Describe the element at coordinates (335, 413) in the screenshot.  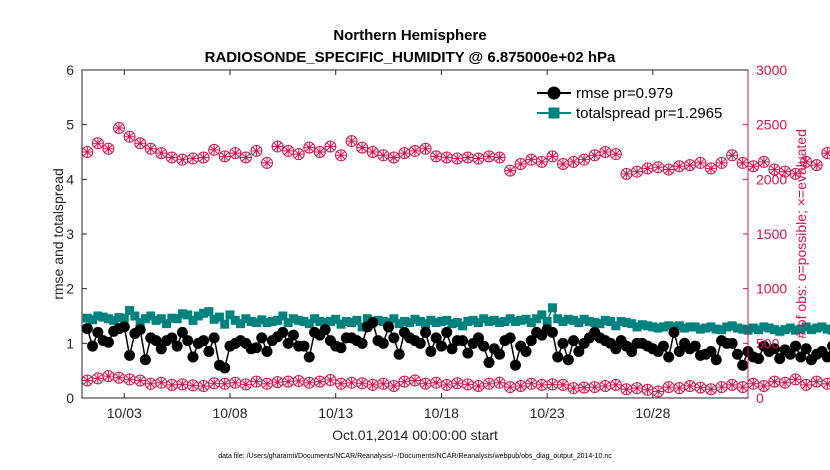
I see `x-tick-label: 10/13` at that location.